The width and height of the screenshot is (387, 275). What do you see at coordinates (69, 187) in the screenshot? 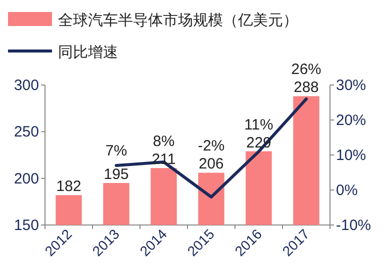
I see `data-label: 182` at bounding box center [69, 187].